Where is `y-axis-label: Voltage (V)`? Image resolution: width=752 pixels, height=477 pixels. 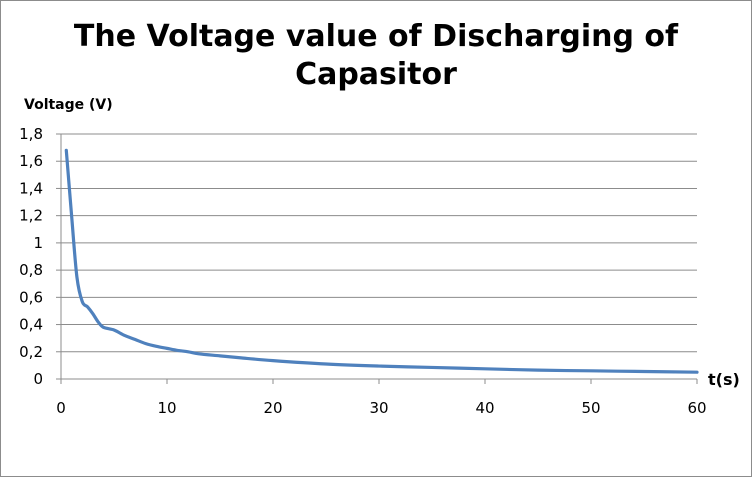
y-axis-label: Voltage (V) is located at coordinates (68, 105).